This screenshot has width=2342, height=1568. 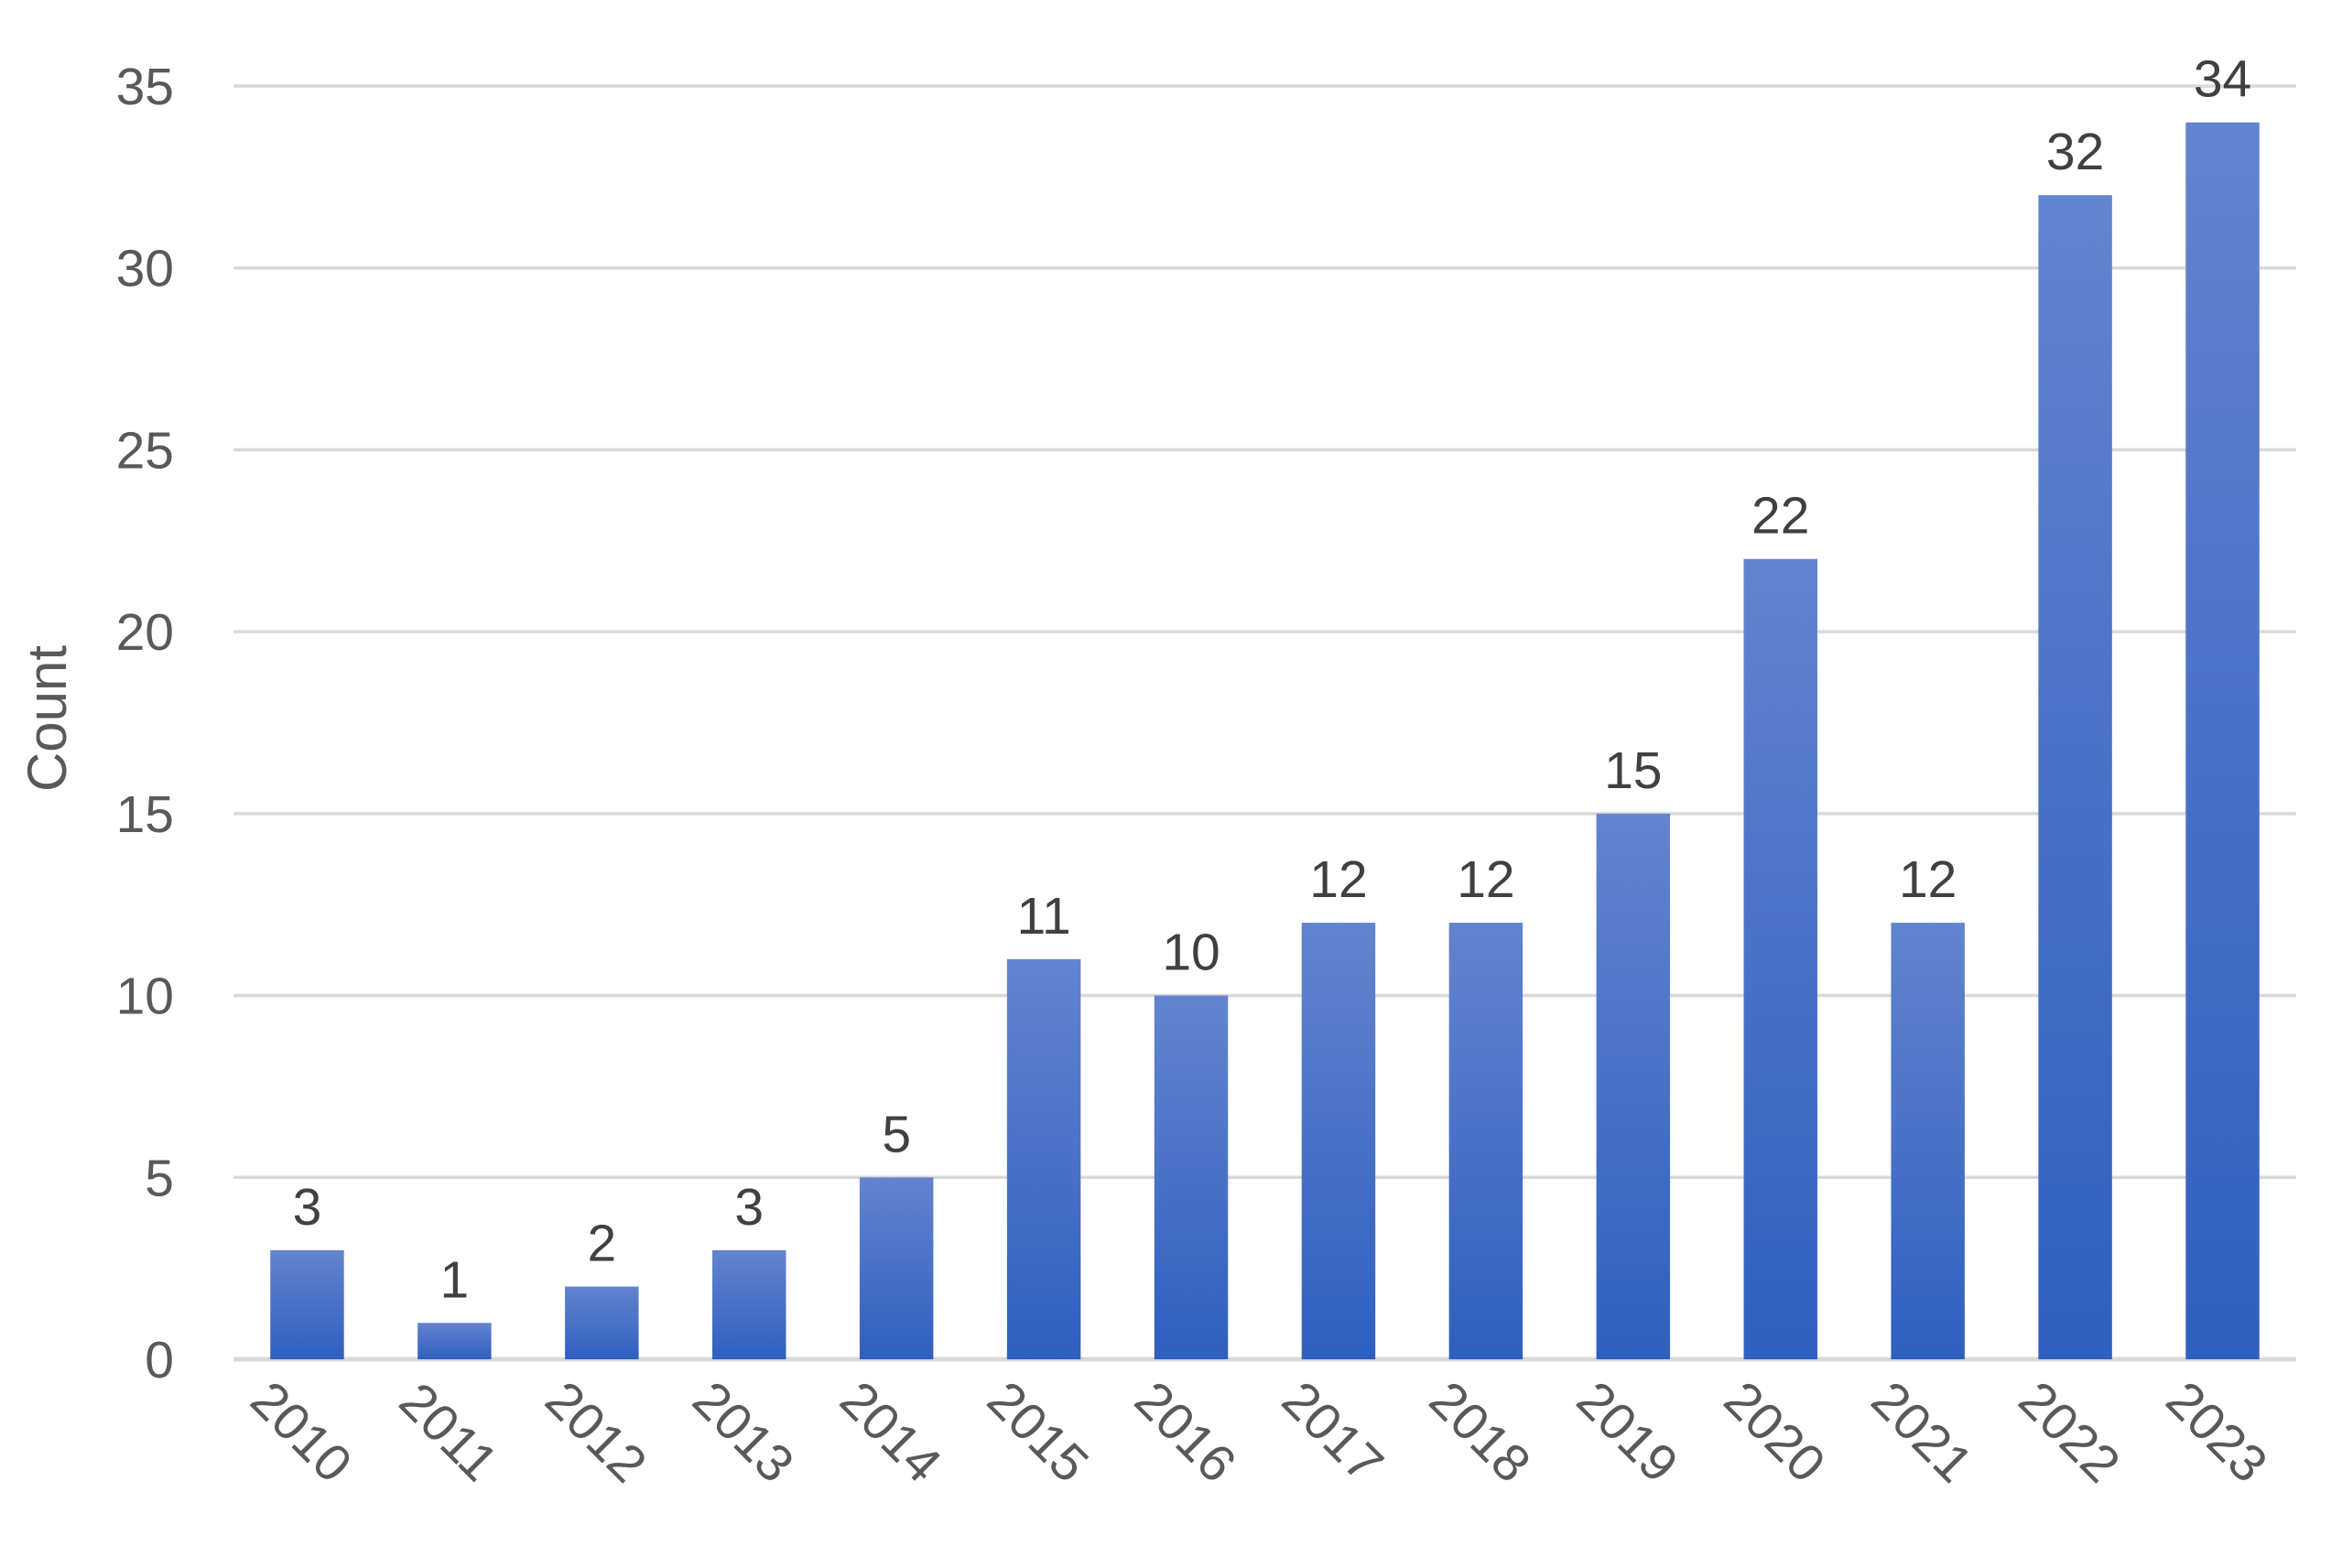 I want to click on bar-2017, so click(x=1339, y=1141).